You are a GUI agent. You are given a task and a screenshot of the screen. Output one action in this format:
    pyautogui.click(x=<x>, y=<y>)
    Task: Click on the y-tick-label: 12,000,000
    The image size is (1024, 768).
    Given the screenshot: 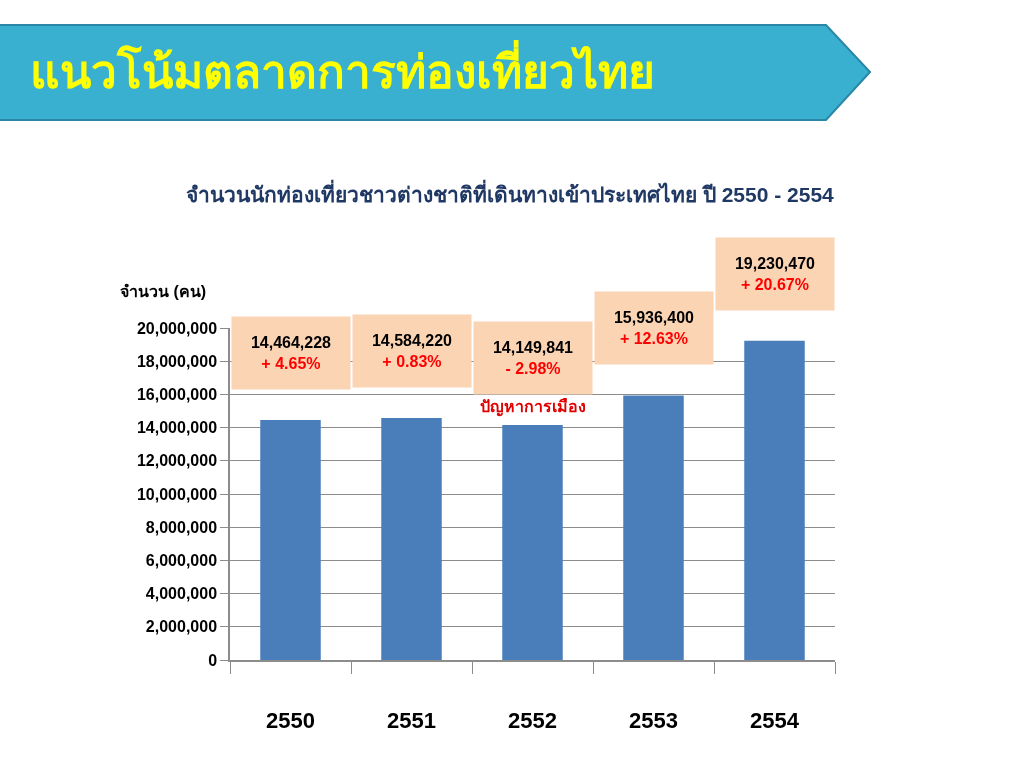 What is the action you would take?
    pyautogui.click(x=177, y=461)
    